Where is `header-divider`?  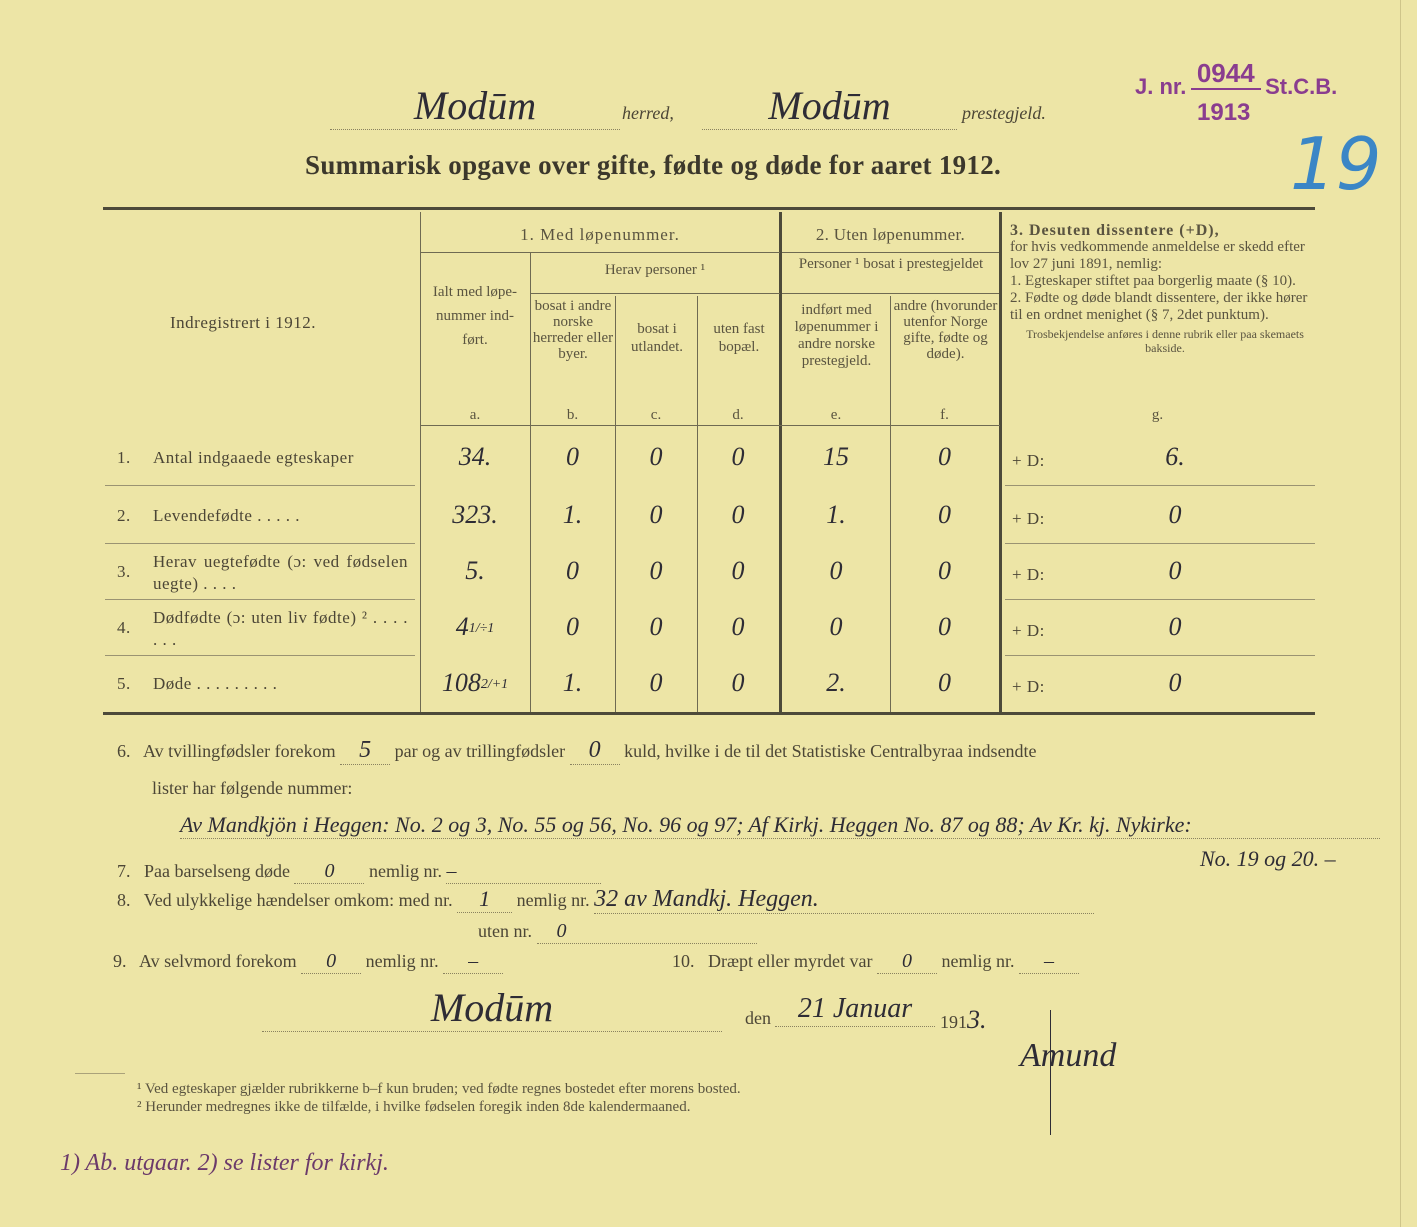
header-divider is located at coordinates (890, 293).